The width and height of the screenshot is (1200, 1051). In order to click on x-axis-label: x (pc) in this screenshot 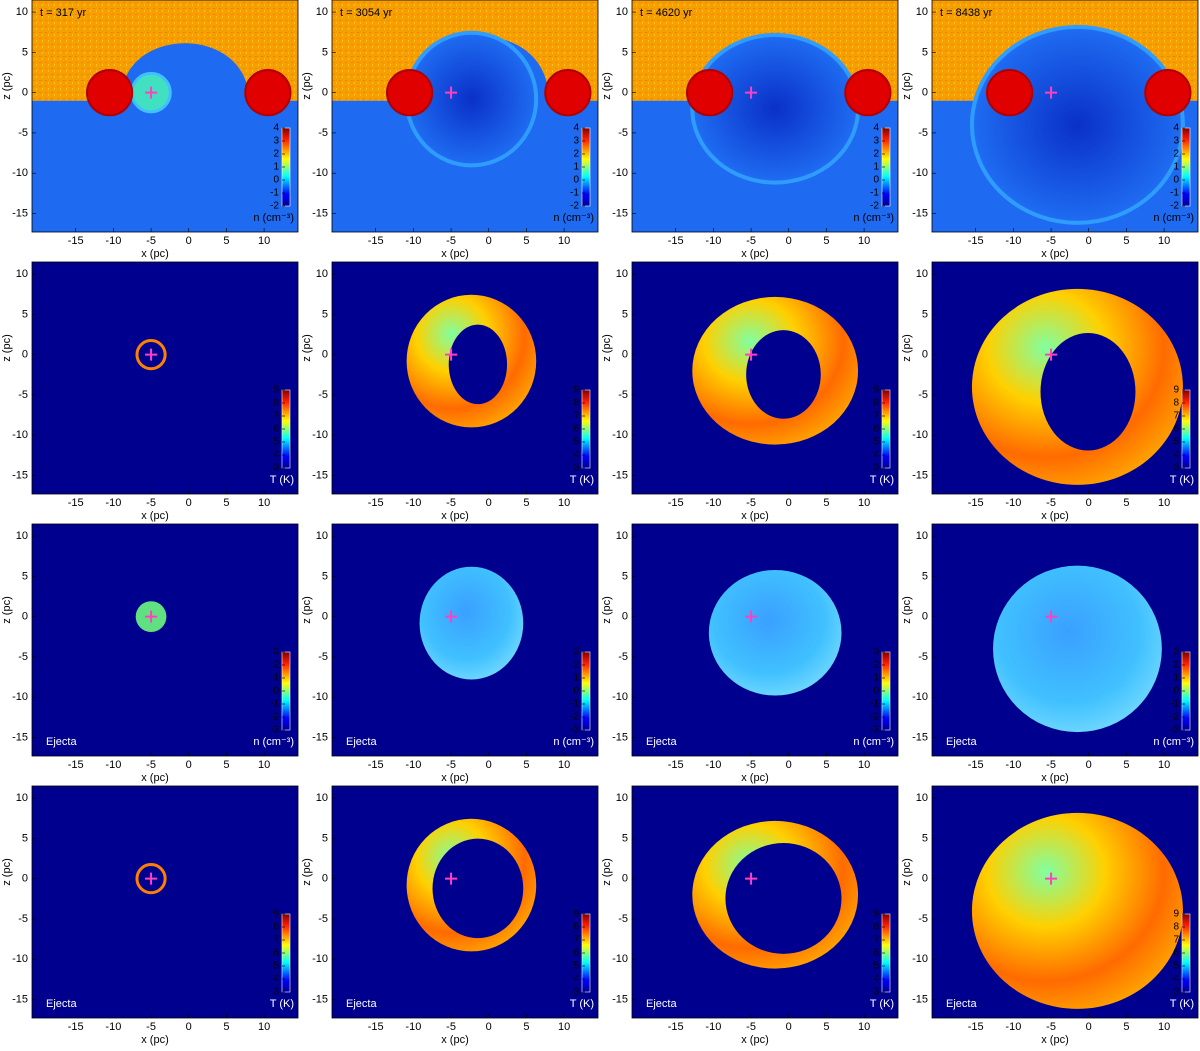, I will do `click(155, 516)`.